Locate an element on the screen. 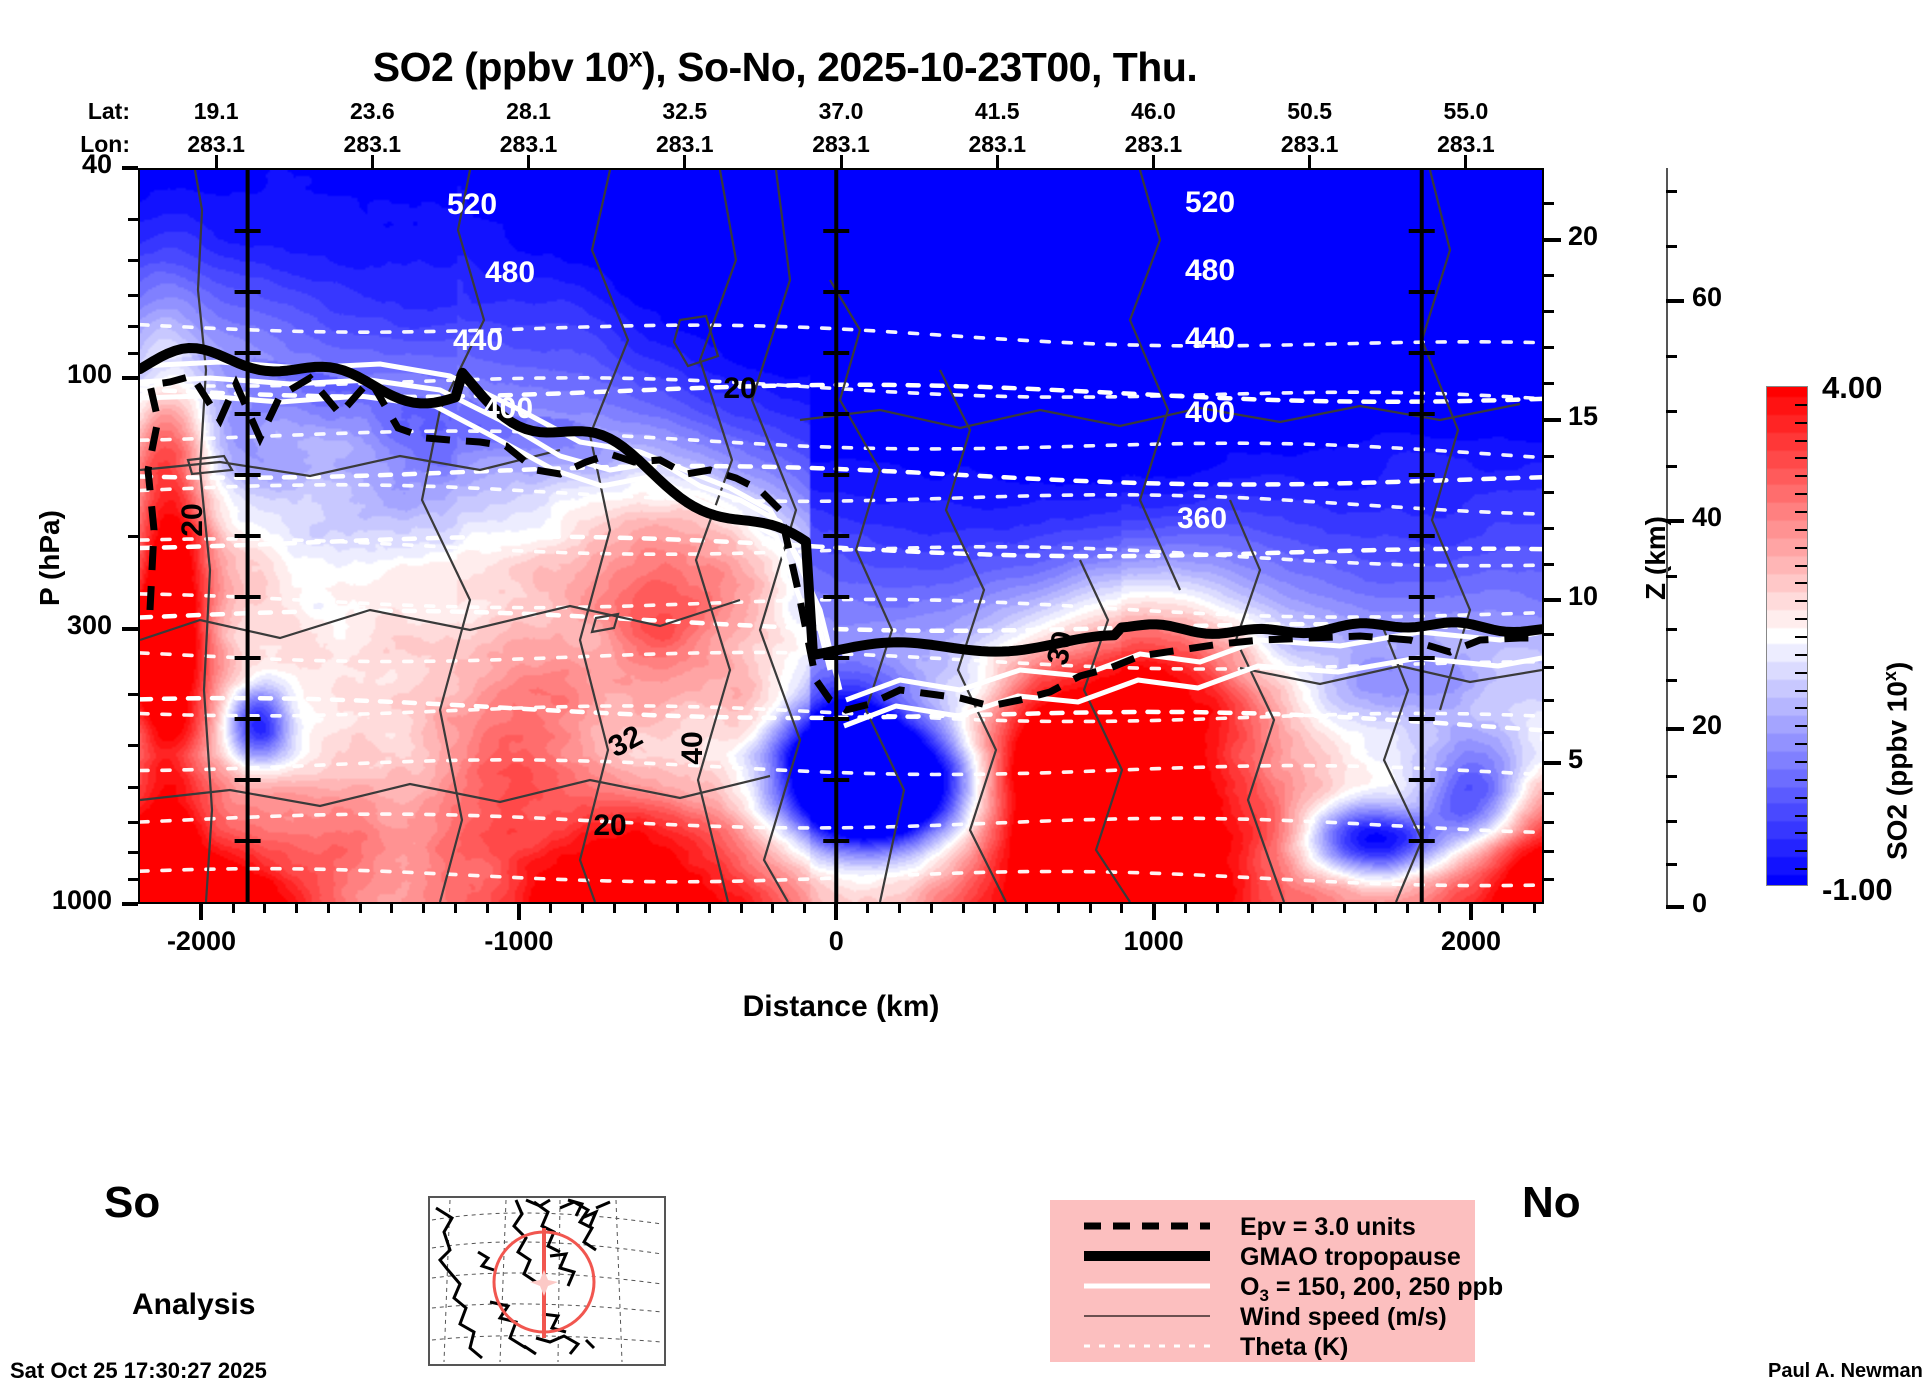  colorbar-min-label: -1.00 is located at coordinates (1857, 889).